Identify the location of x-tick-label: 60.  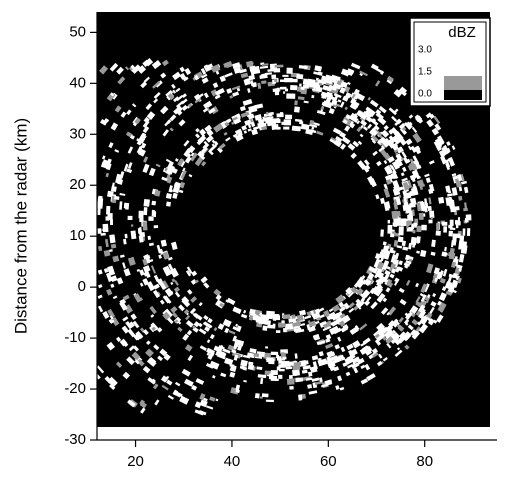
(328, 461).